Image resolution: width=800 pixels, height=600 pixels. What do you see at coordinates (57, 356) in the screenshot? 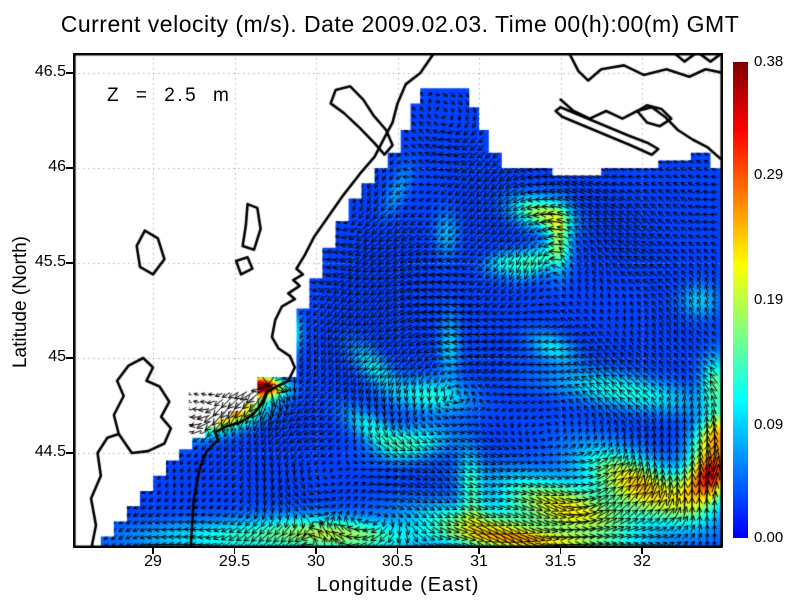
I see `y-tick-label: 45` at bounding box center [57, 356].